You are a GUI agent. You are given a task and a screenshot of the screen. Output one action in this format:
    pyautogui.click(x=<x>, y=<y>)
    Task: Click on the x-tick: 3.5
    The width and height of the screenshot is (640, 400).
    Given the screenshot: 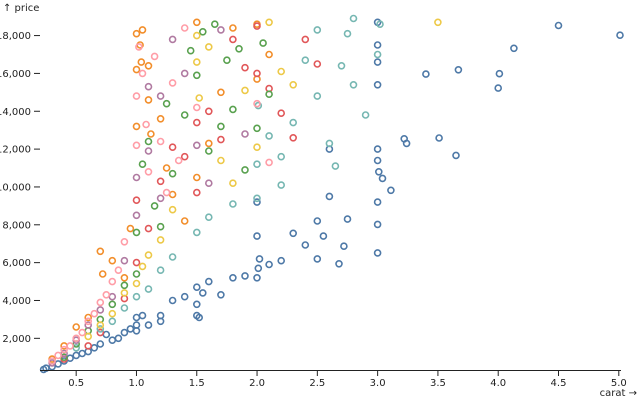 What is the action you would take?
    pyautogui.click(x=438, y=379)
    